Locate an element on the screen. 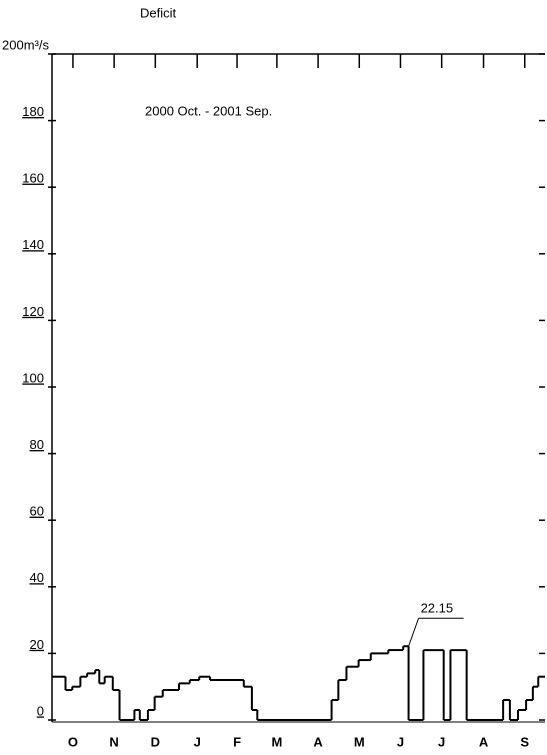 The width and height of the screenshot is (547, 755). y-tick-label: 40 is located at coordinates (37, 577).